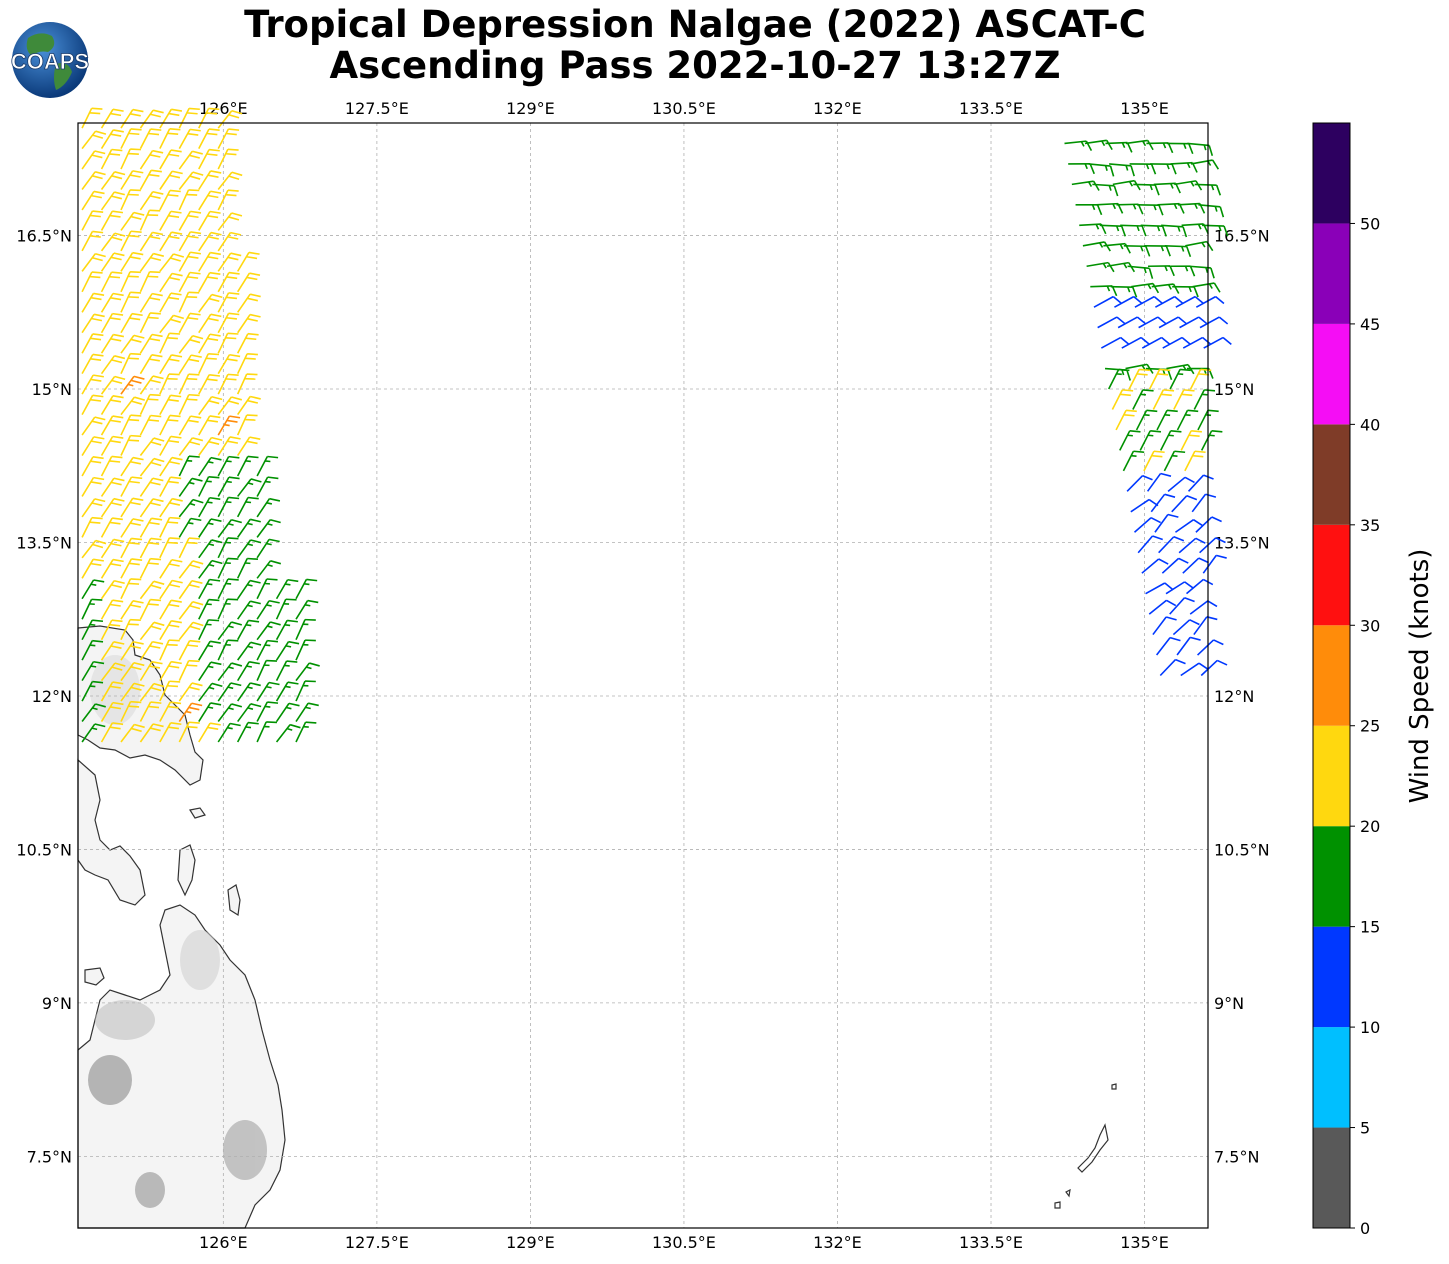 This screenshot has height=1264, width=1449. I want to click on colorbar-tick-label: 5, so click(1365, 1128).